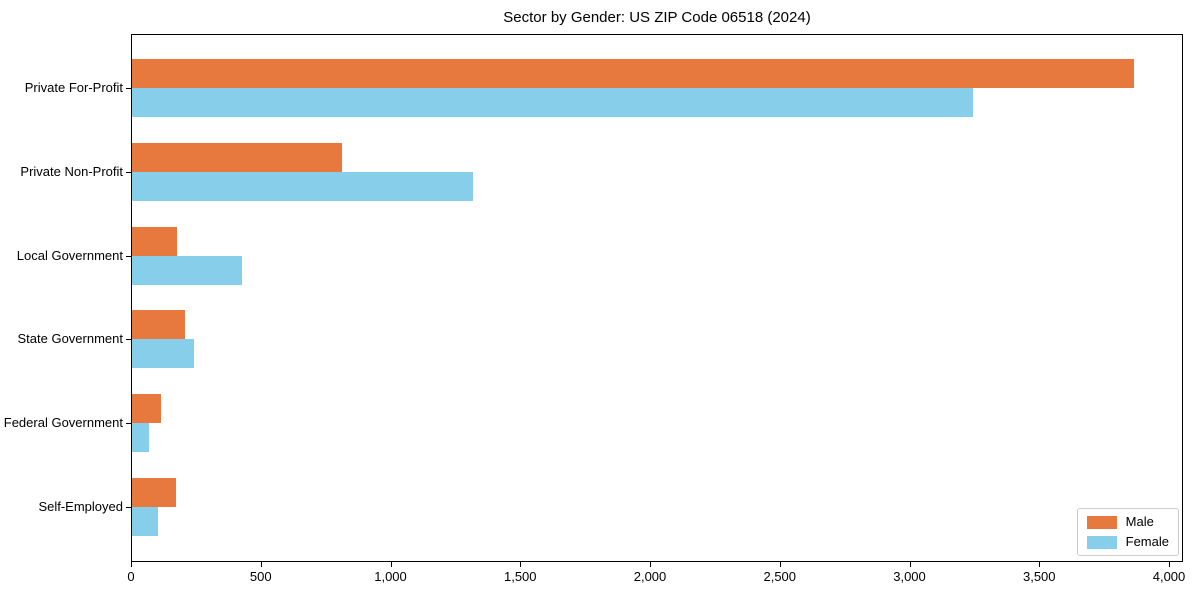  Describe the element at coordinates (1101, 542) in the screenshot. I see `legend-swatch-female` at that location.